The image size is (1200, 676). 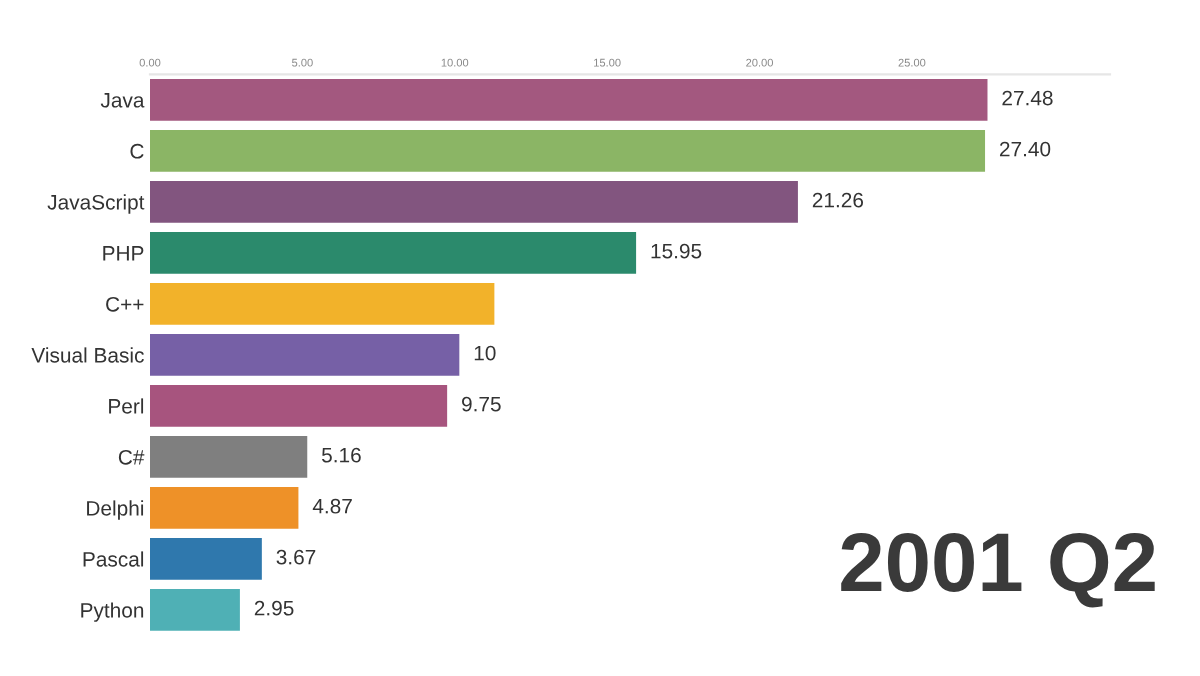 I want to click on annotation: 2001 Q2, so click(x=998, y=570).